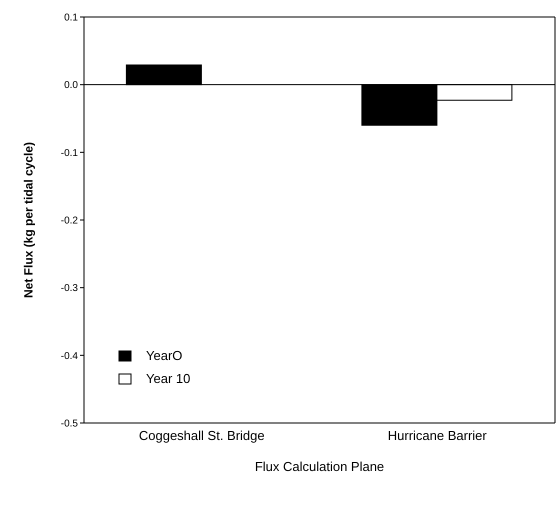 The height and width of the screenshot is (529, 558). What do you see at coordinates (69, 356) in the screenshot?
I see `y-tick-label: -0.4` at bounding box center [69, 356].